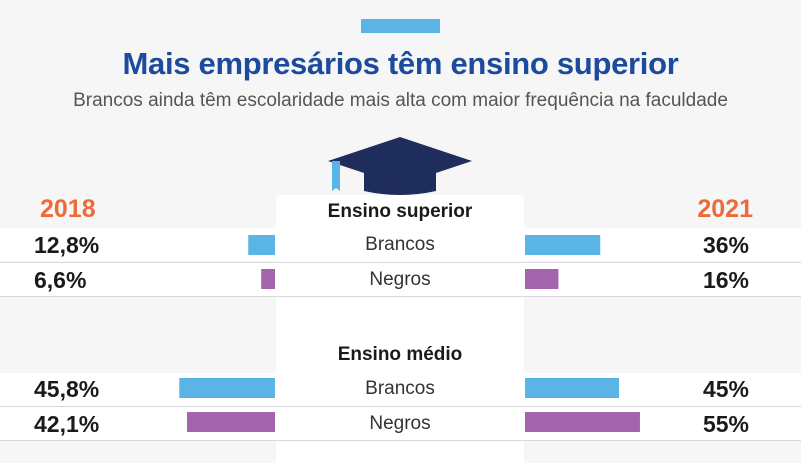  Describe the element at coordinates (725, 280) in the screenshot. I see `data-label-right: 16%` at that location.